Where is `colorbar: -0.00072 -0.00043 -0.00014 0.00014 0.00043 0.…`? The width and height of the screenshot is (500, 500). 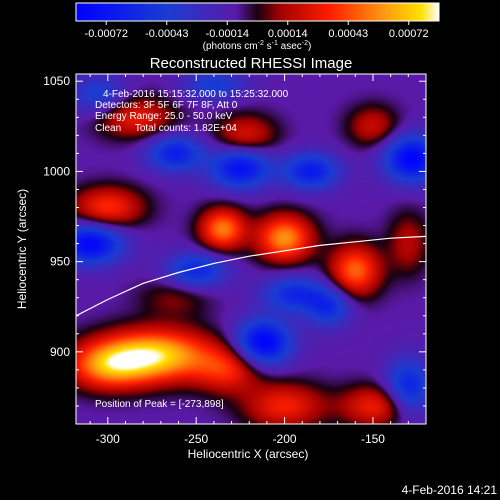
colorbar: -0.00072 -0.00043 -0.00014 0.00014 0.00043 0.… is located at coordinates (257, 27).